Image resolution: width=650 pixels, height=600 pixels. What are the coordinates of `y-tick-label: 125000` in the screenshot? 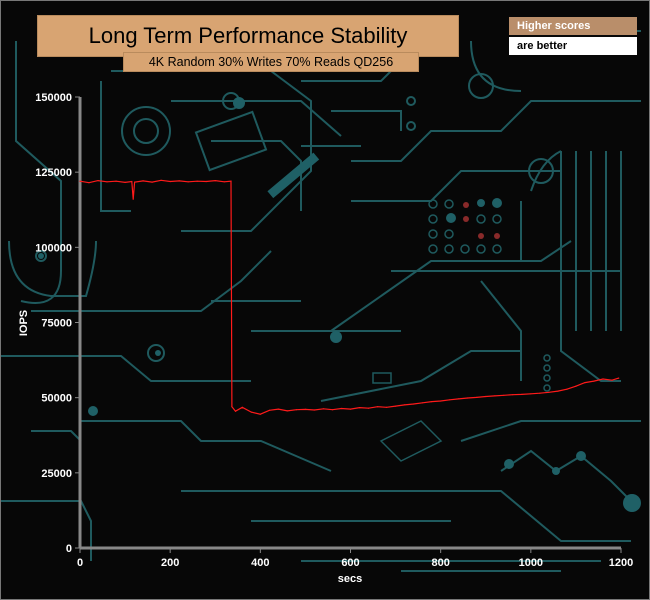 It's located at (53, 173).